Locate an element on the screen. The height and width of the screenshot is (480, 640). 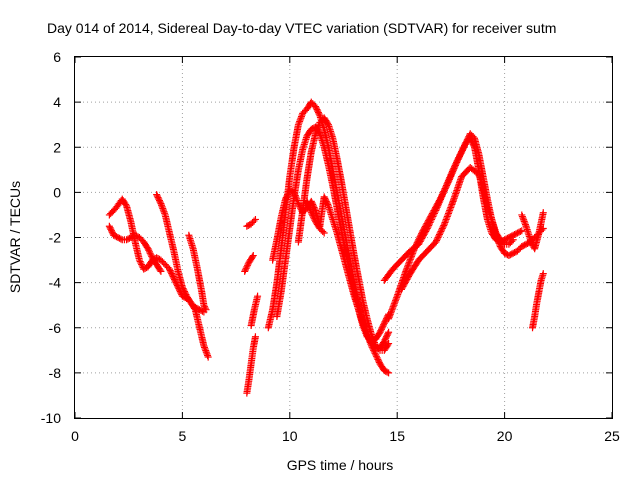
series-sat-h is located at coordinates (254, 310).